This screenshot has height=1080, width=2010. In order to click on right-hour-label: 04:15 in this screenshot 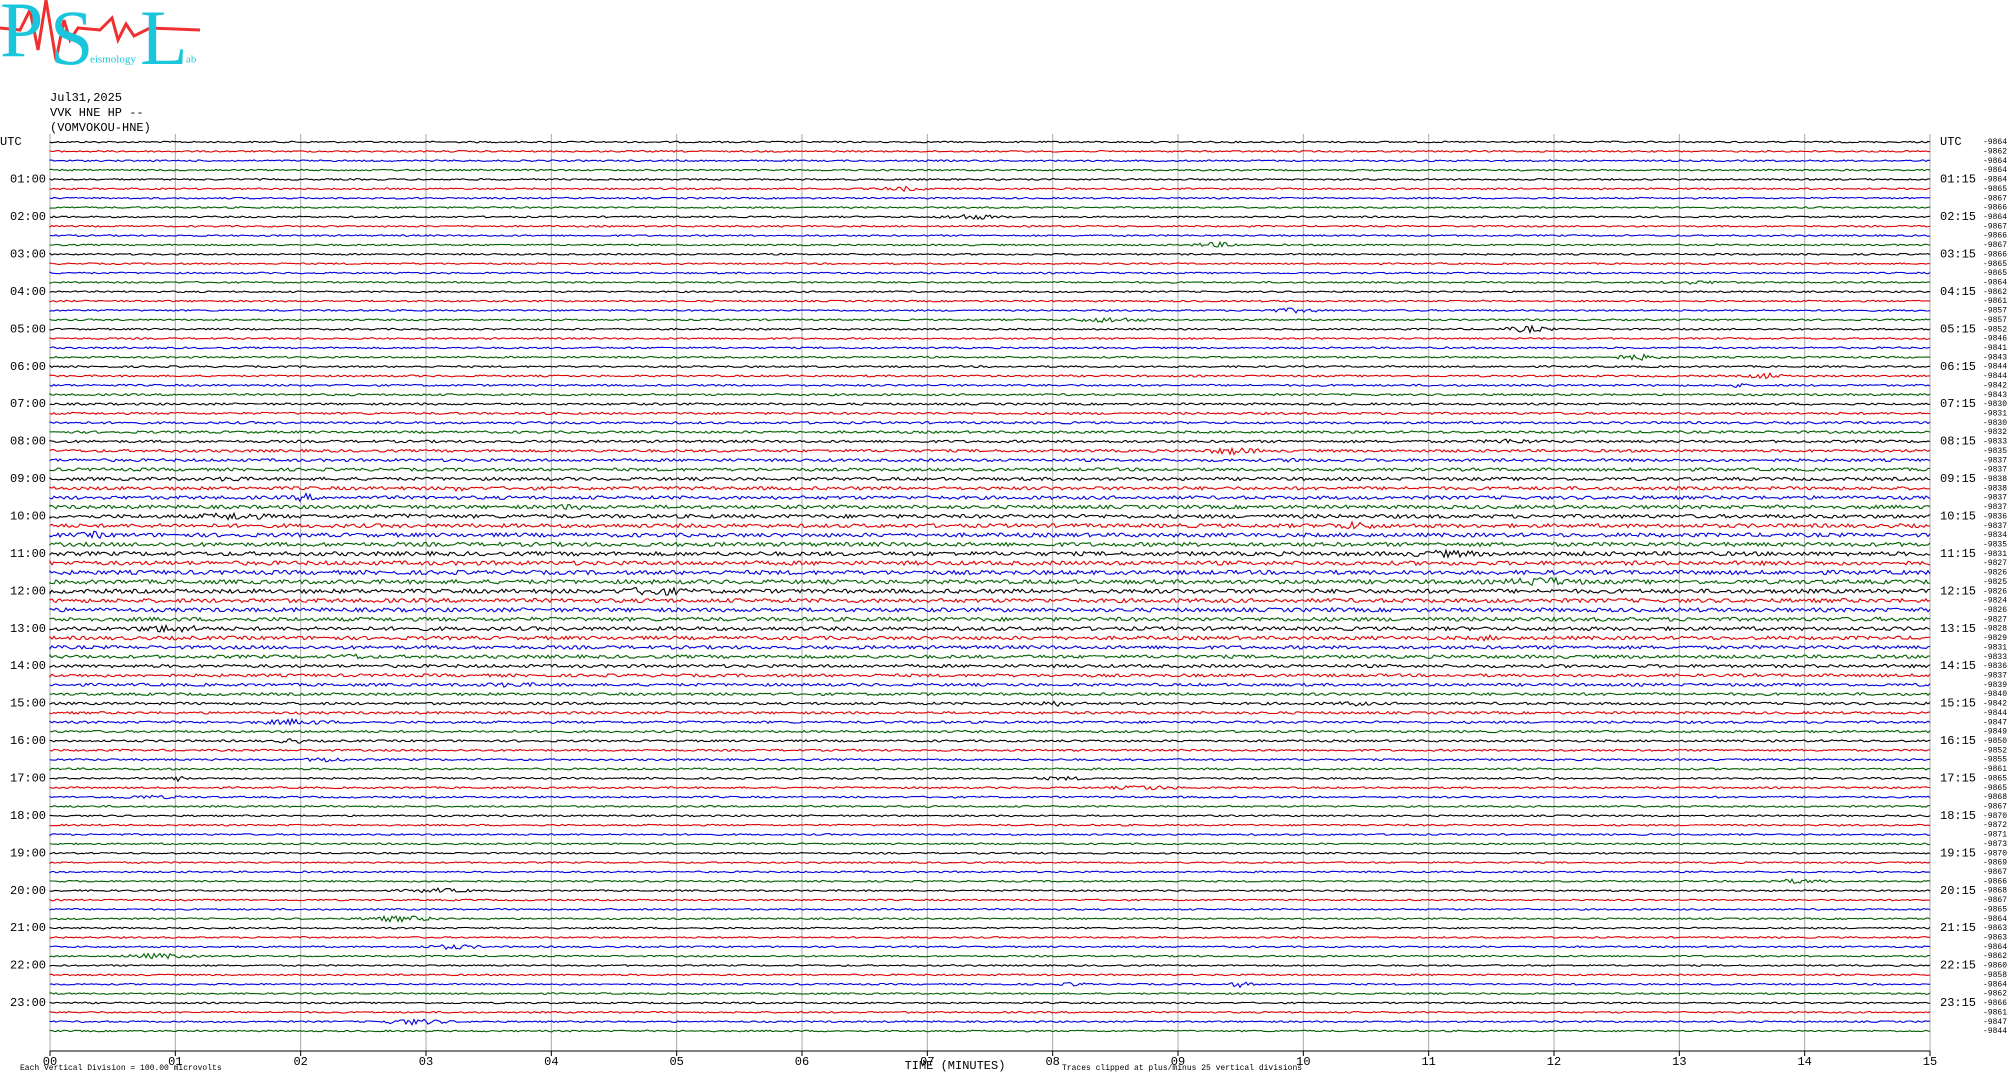, I will do `click(1958, 292)`.